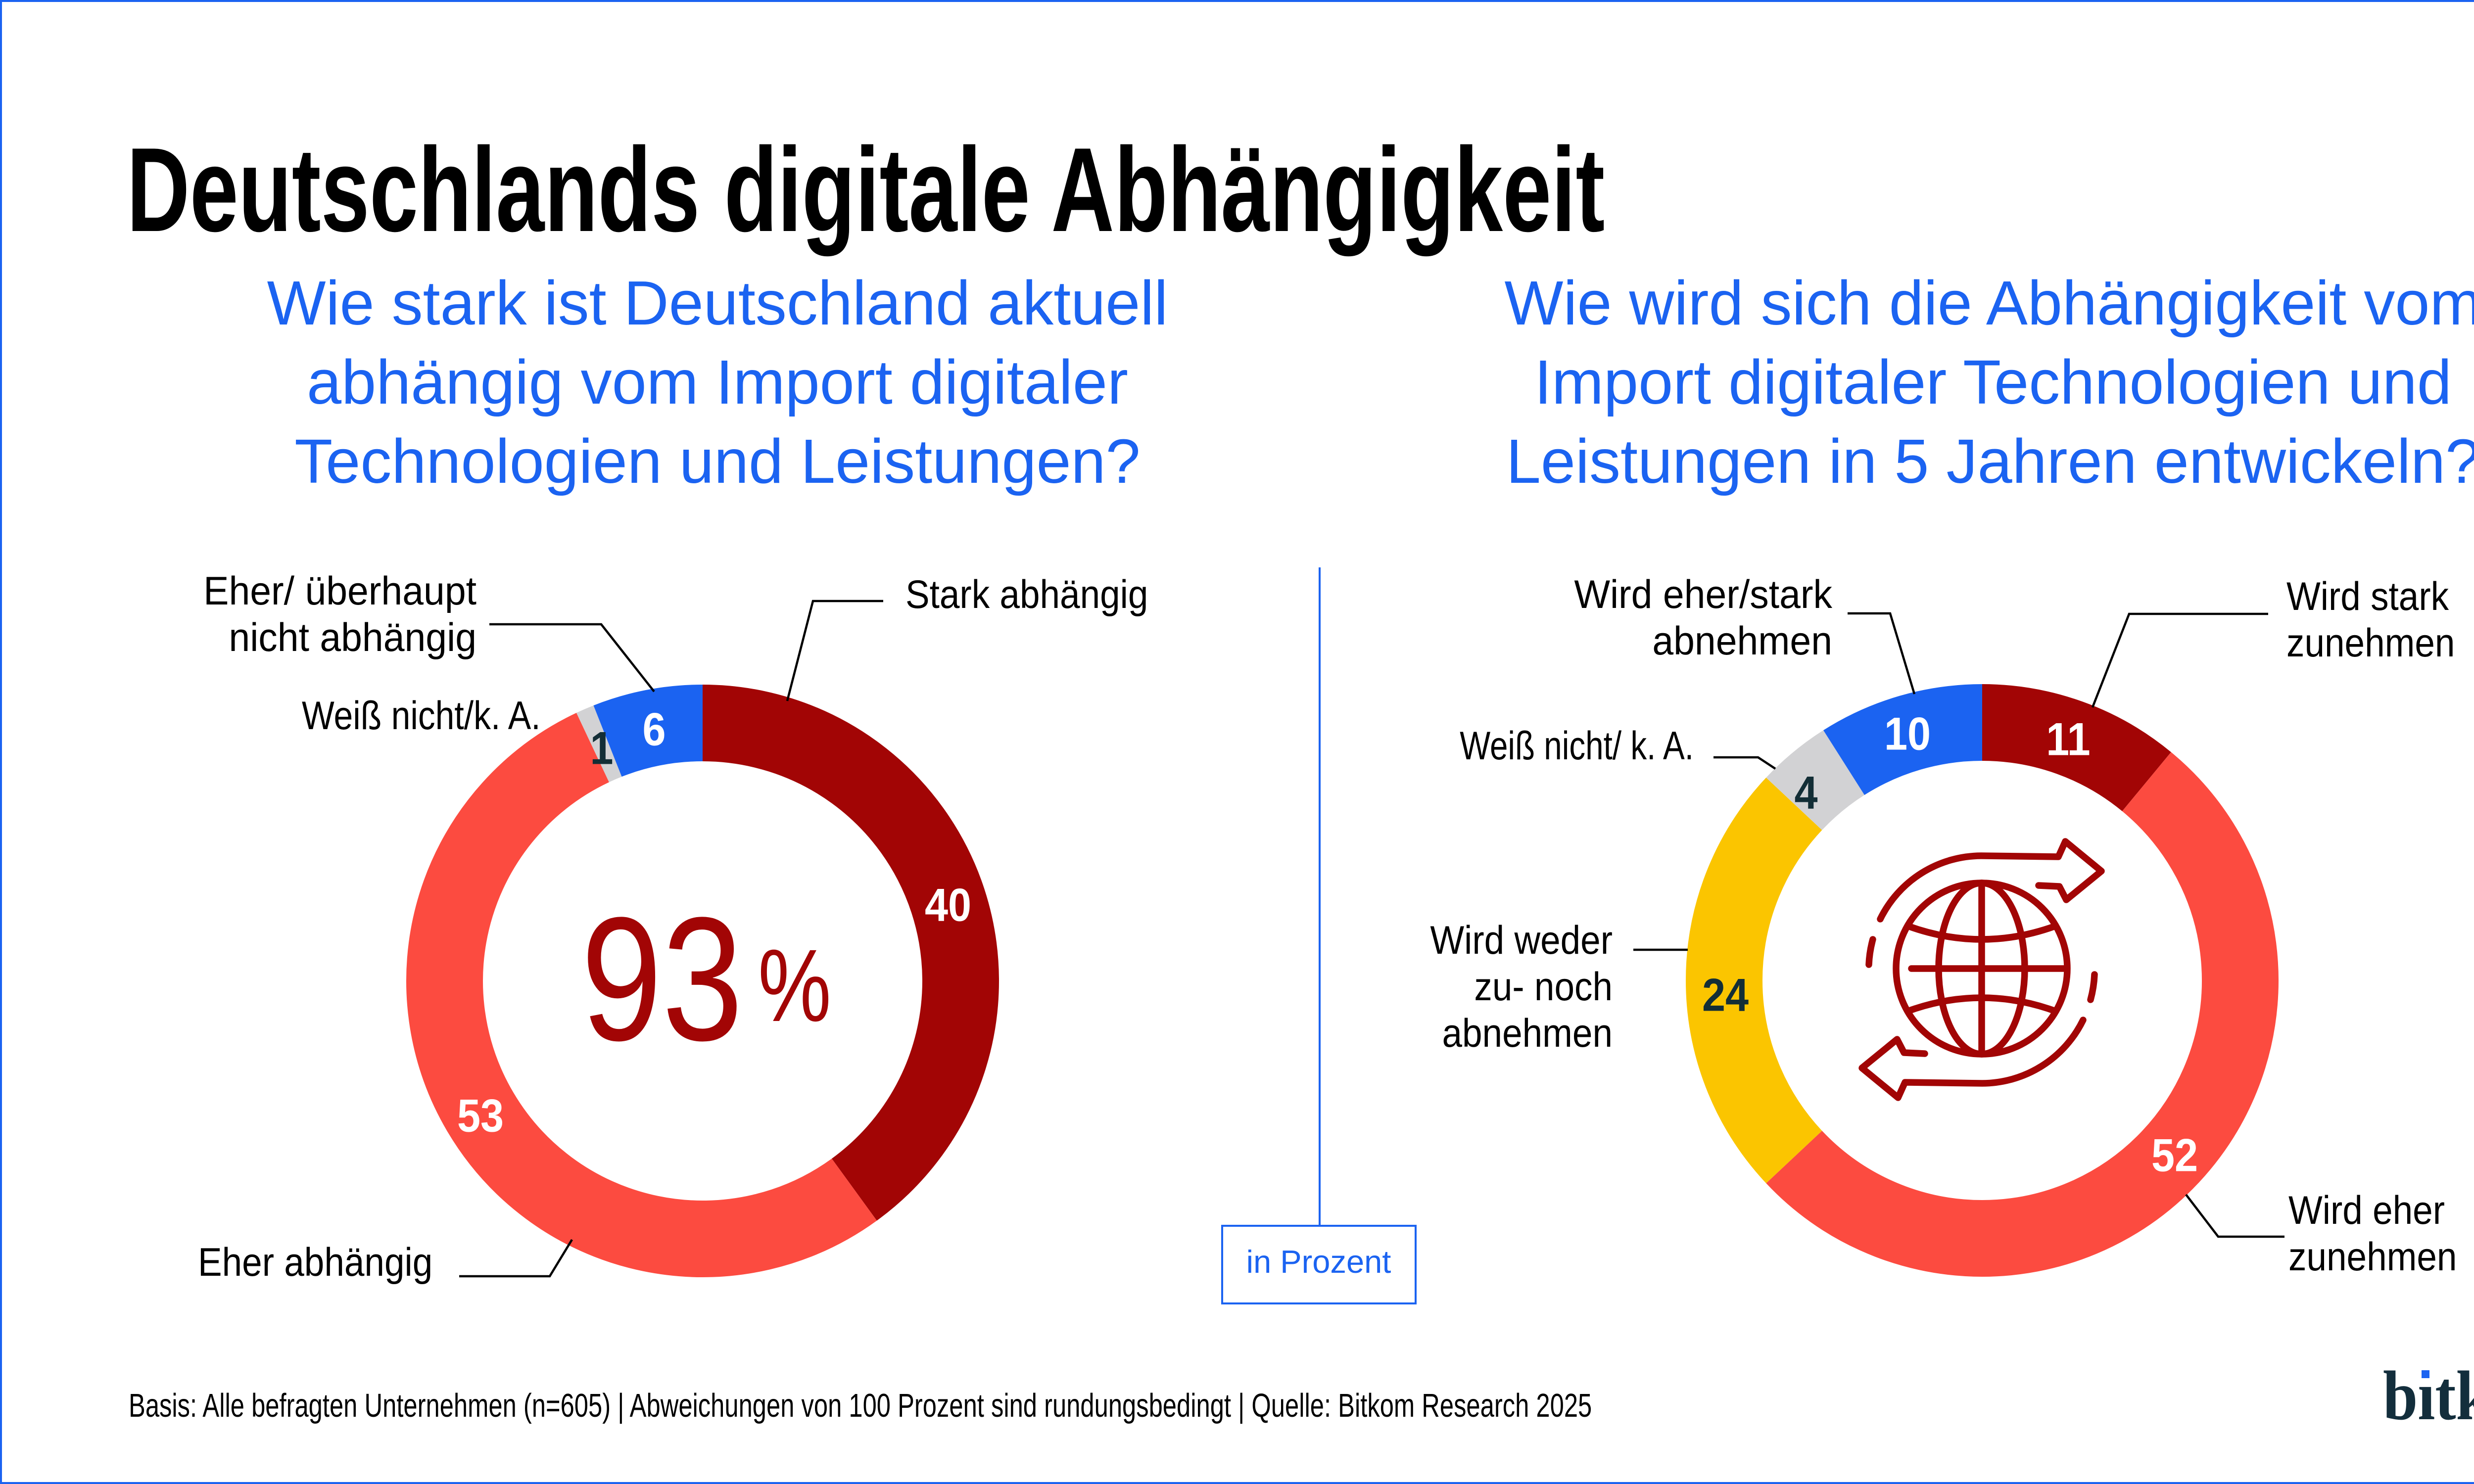 This screenshot has width=2474, height=1484. I want to click on svg-text: 53, so click(481, 1115).